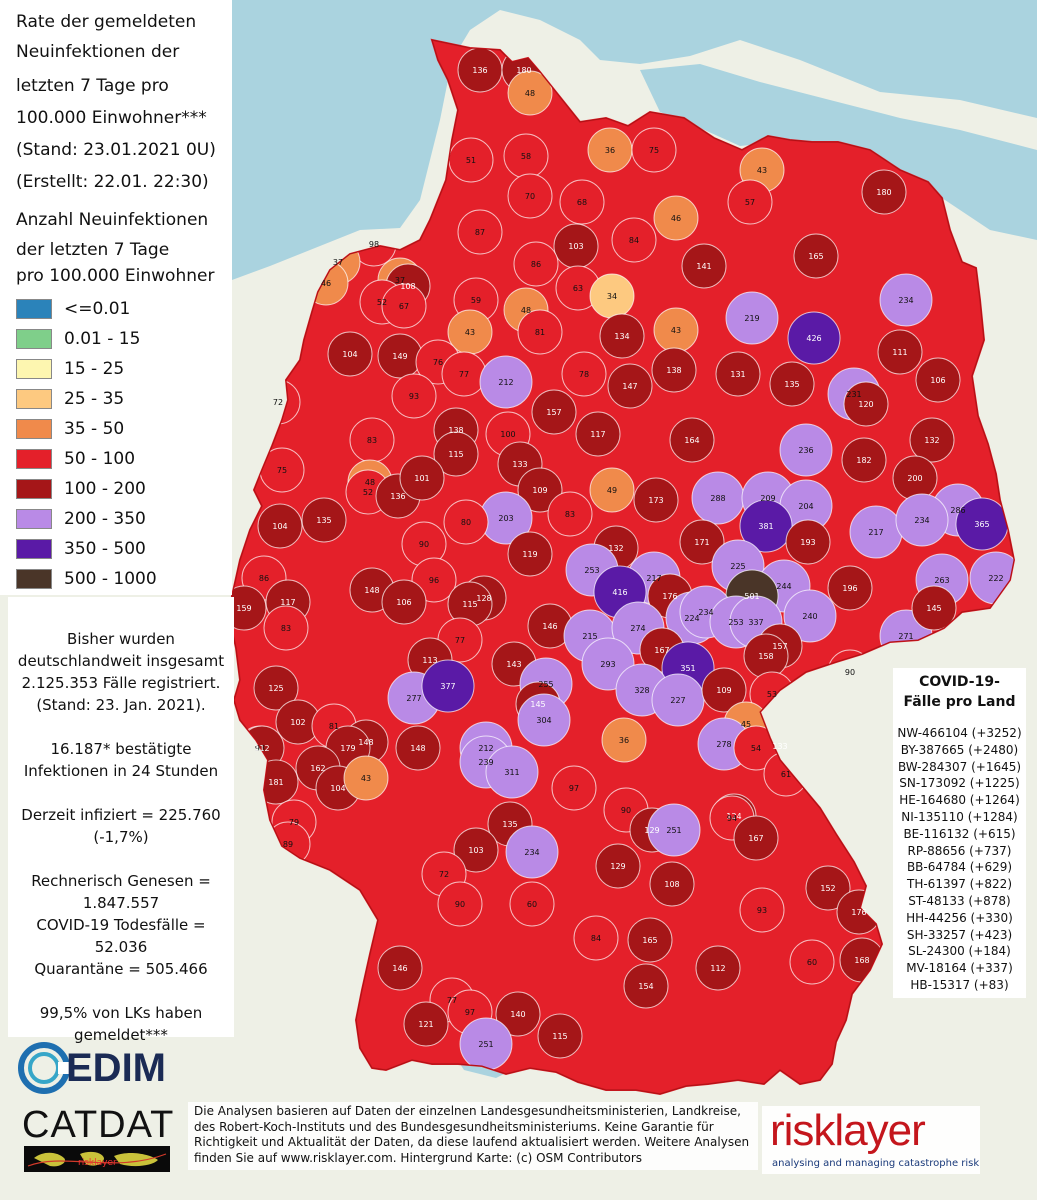  What do you see at coordinates (865, 404) in the screenshot?
I see `district-label: 120` at bounding box center [865, 404].